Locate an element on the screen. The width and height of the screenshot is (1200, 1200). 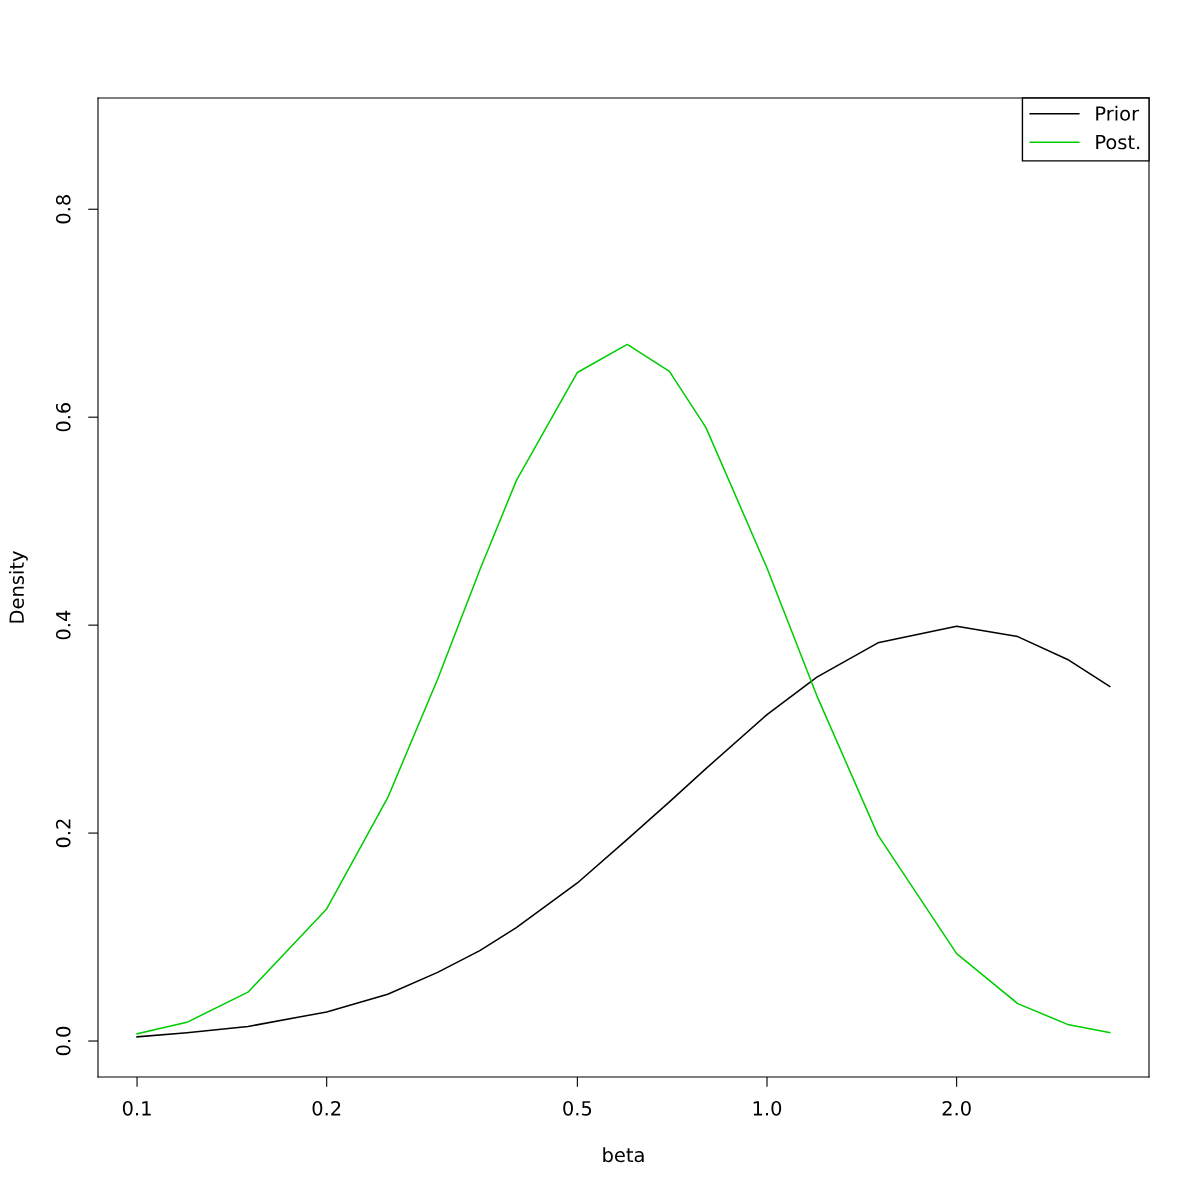
x-tick-label: 2.0 is located at coordinates (956, 1108).